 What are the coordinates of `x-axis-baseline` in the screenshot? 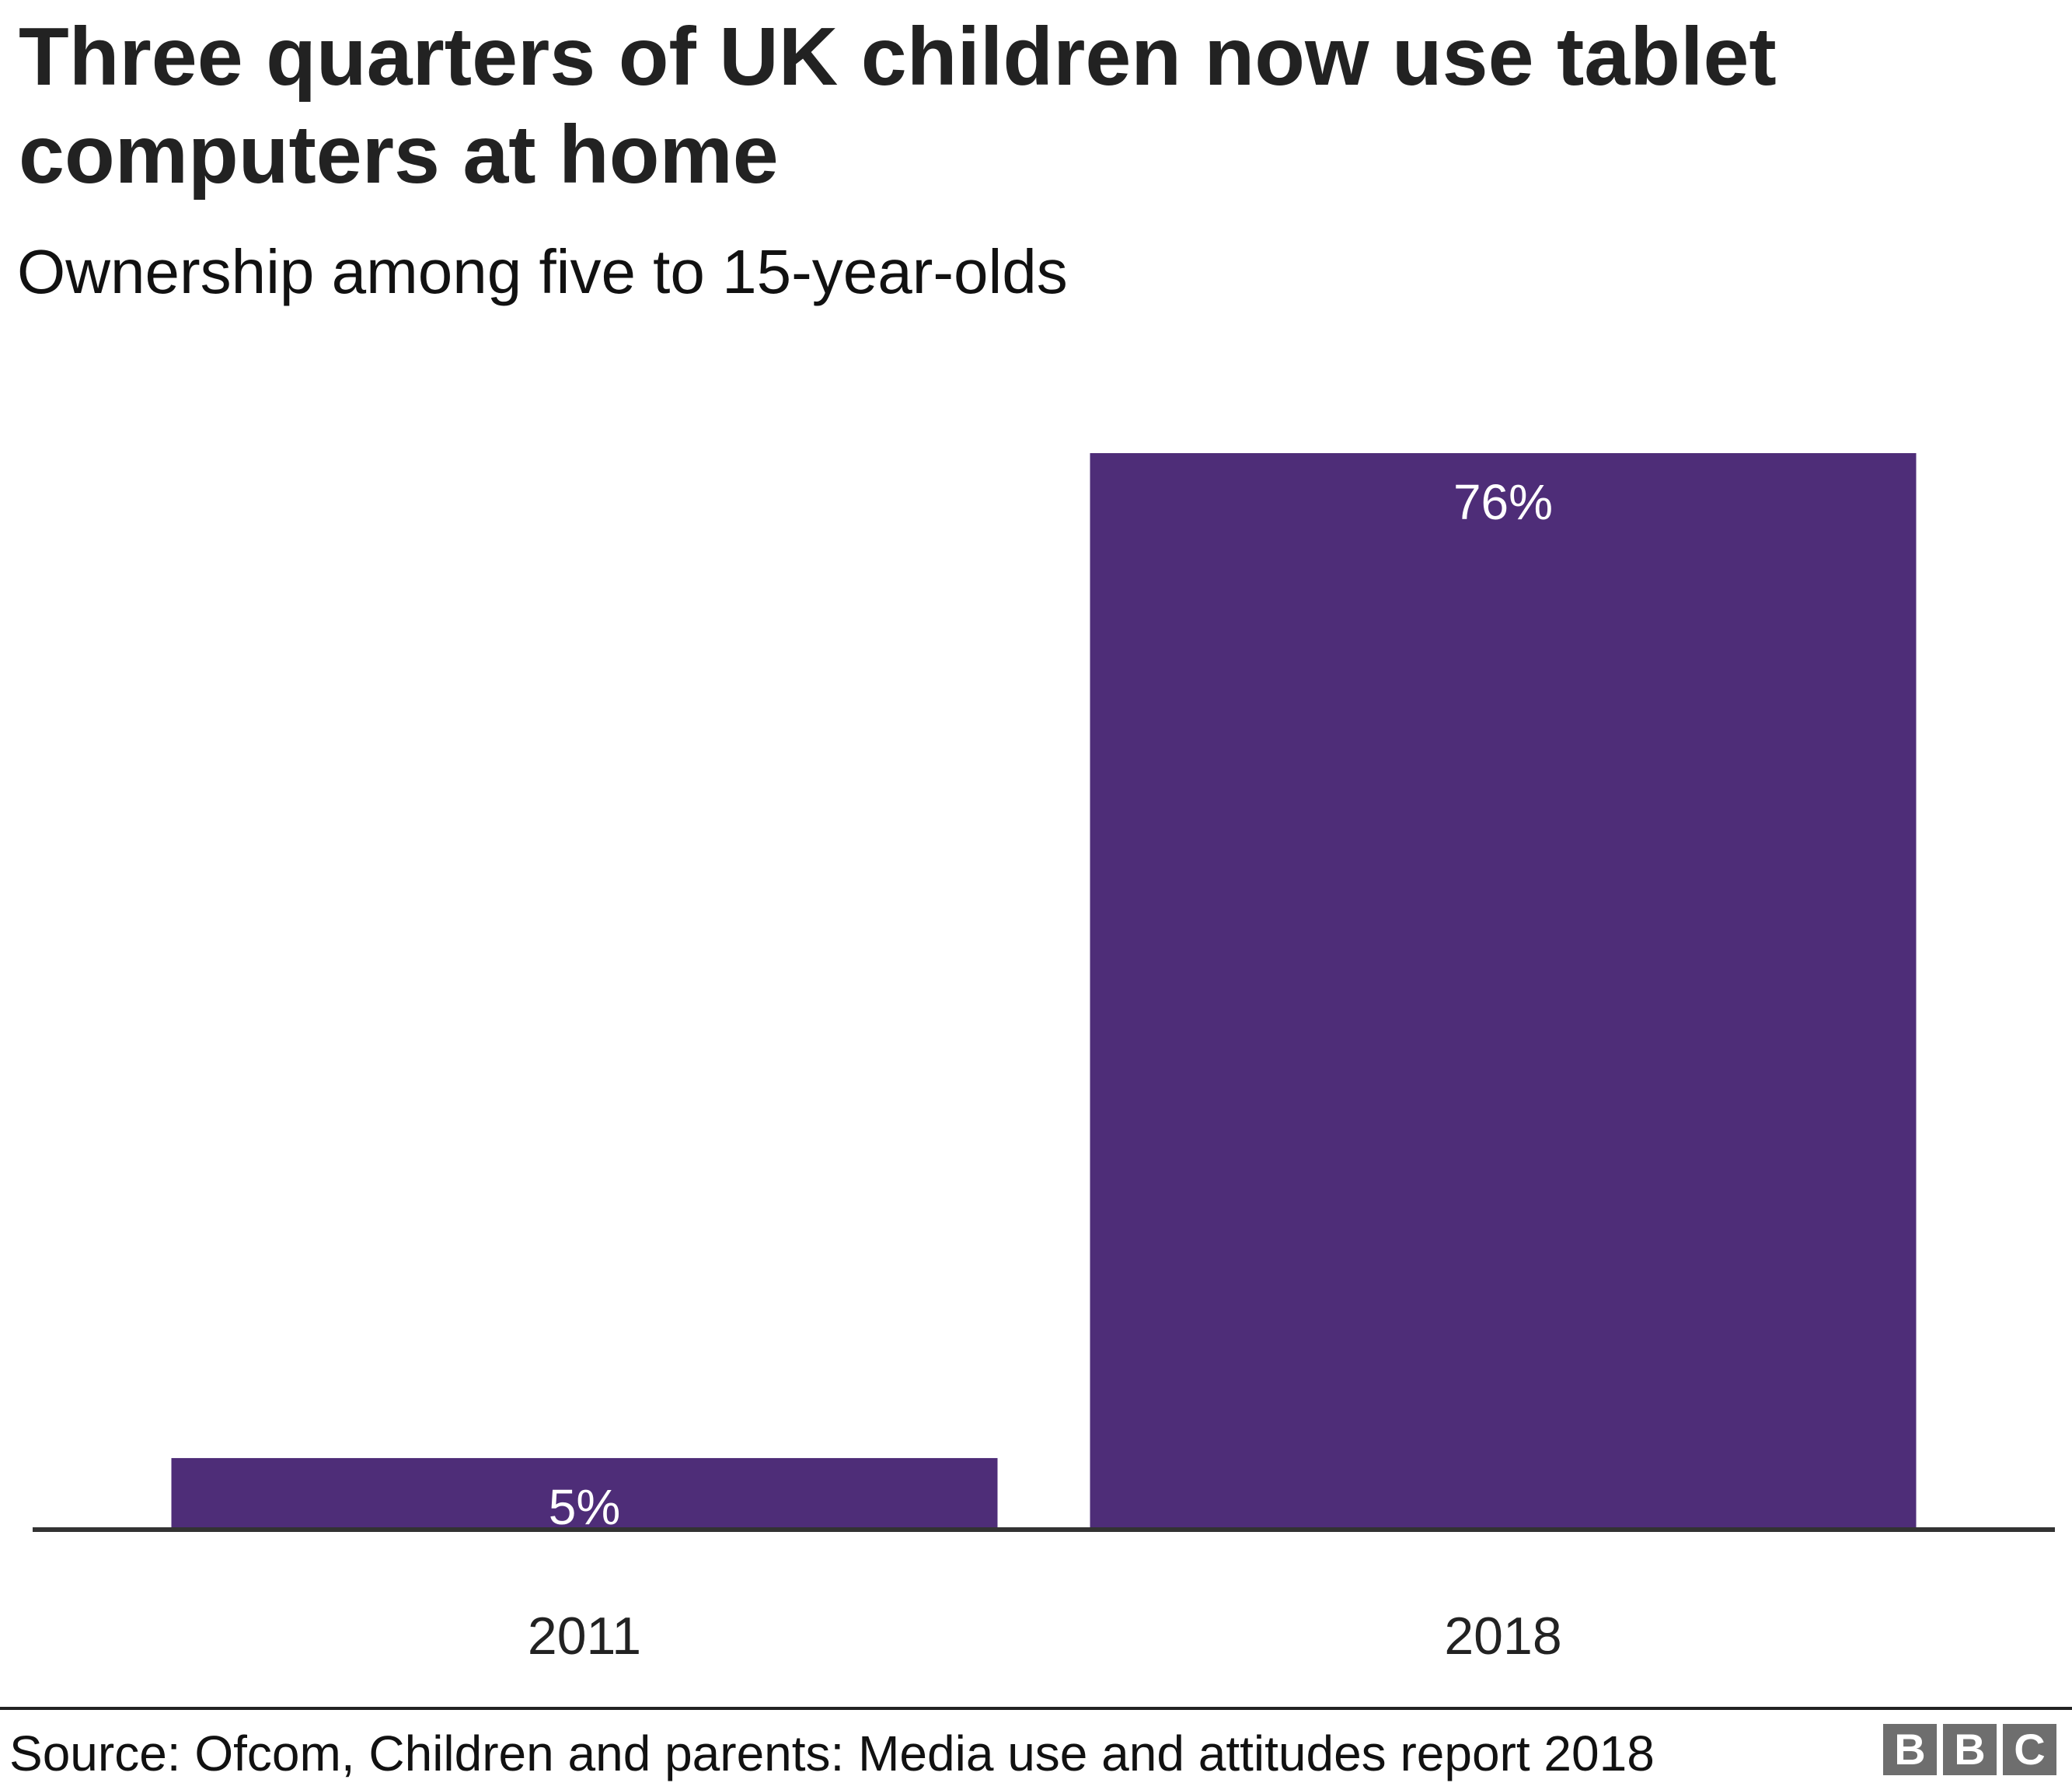 It's located at (1044, 1529).